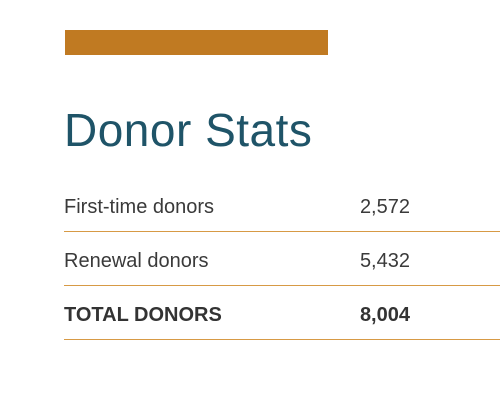 The image size is (500, 400). What do you see at coordinates (196, 42) in the screenshot?
I see `accent-bar` at bounding box center [196, 42].